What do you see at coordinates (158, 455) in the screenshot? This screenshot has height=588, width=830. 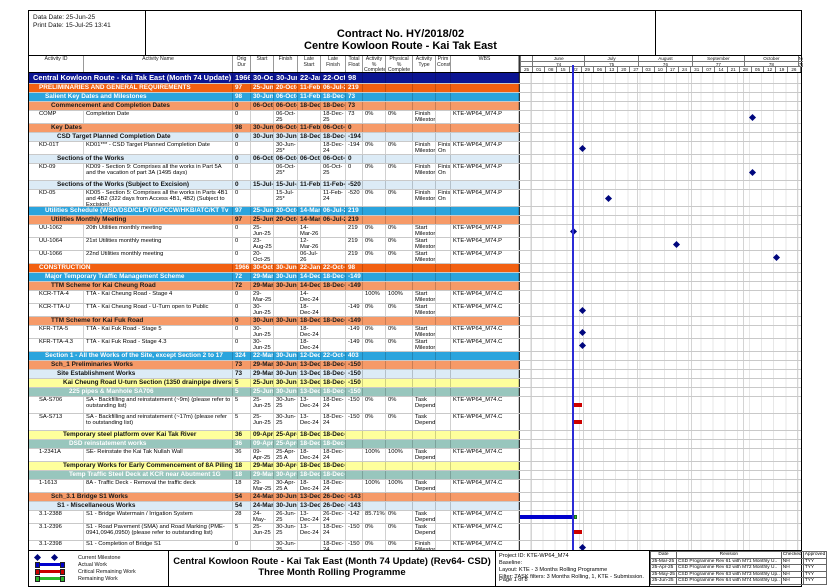 I see `activity-name: SE- Reinstate the Kai Tak Nullah Wall` at bounding box center [158, 455].